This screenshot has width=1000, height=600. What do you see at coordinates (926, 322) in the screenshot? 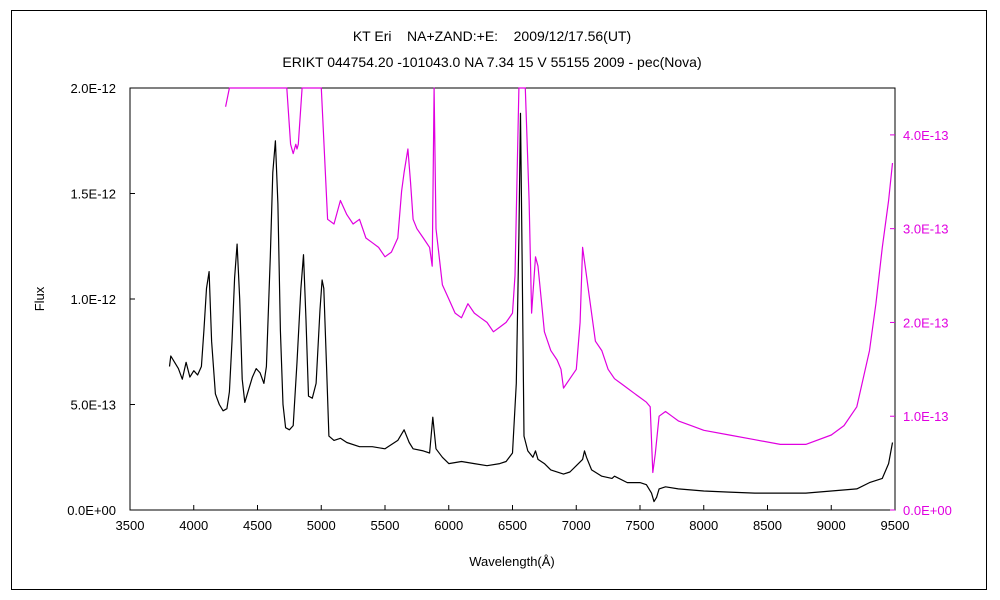
I see `y-right-tick-label: 2.0E-13` at bounding box center [926, 322].